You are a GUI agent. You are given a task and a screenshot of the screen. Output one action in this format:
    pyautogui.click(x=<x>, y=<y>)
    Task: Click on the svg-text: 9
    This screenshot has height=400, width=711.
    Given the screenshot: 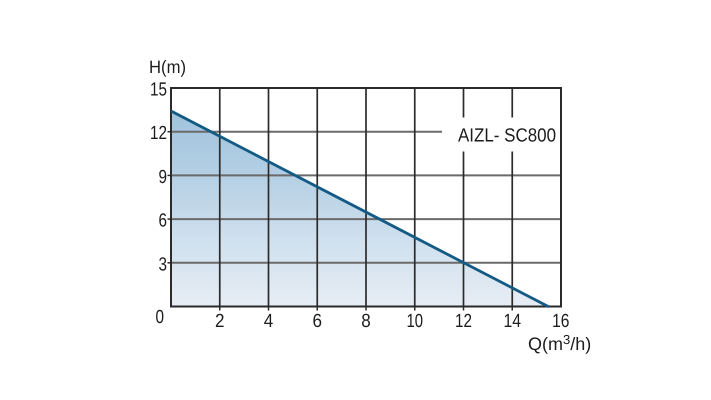 What is the action you would take?
    pyautogui.click(x=163, y=177)
    